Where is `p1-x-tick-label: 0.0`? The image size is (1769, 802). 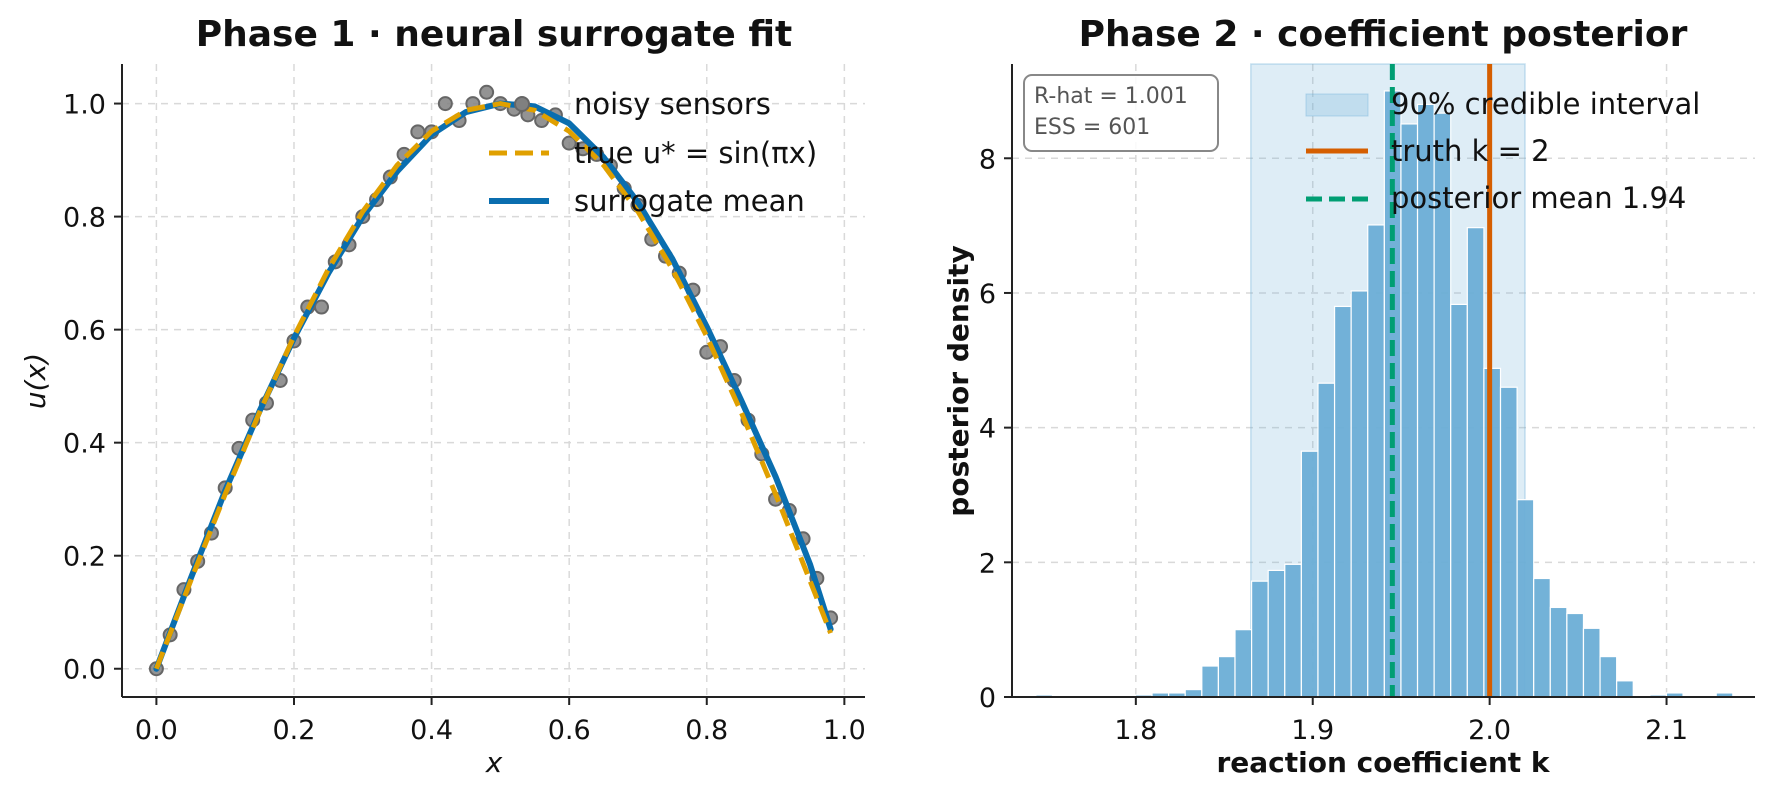 p1-x-tick-label: 0.0 is located at coordinates (156, 730).